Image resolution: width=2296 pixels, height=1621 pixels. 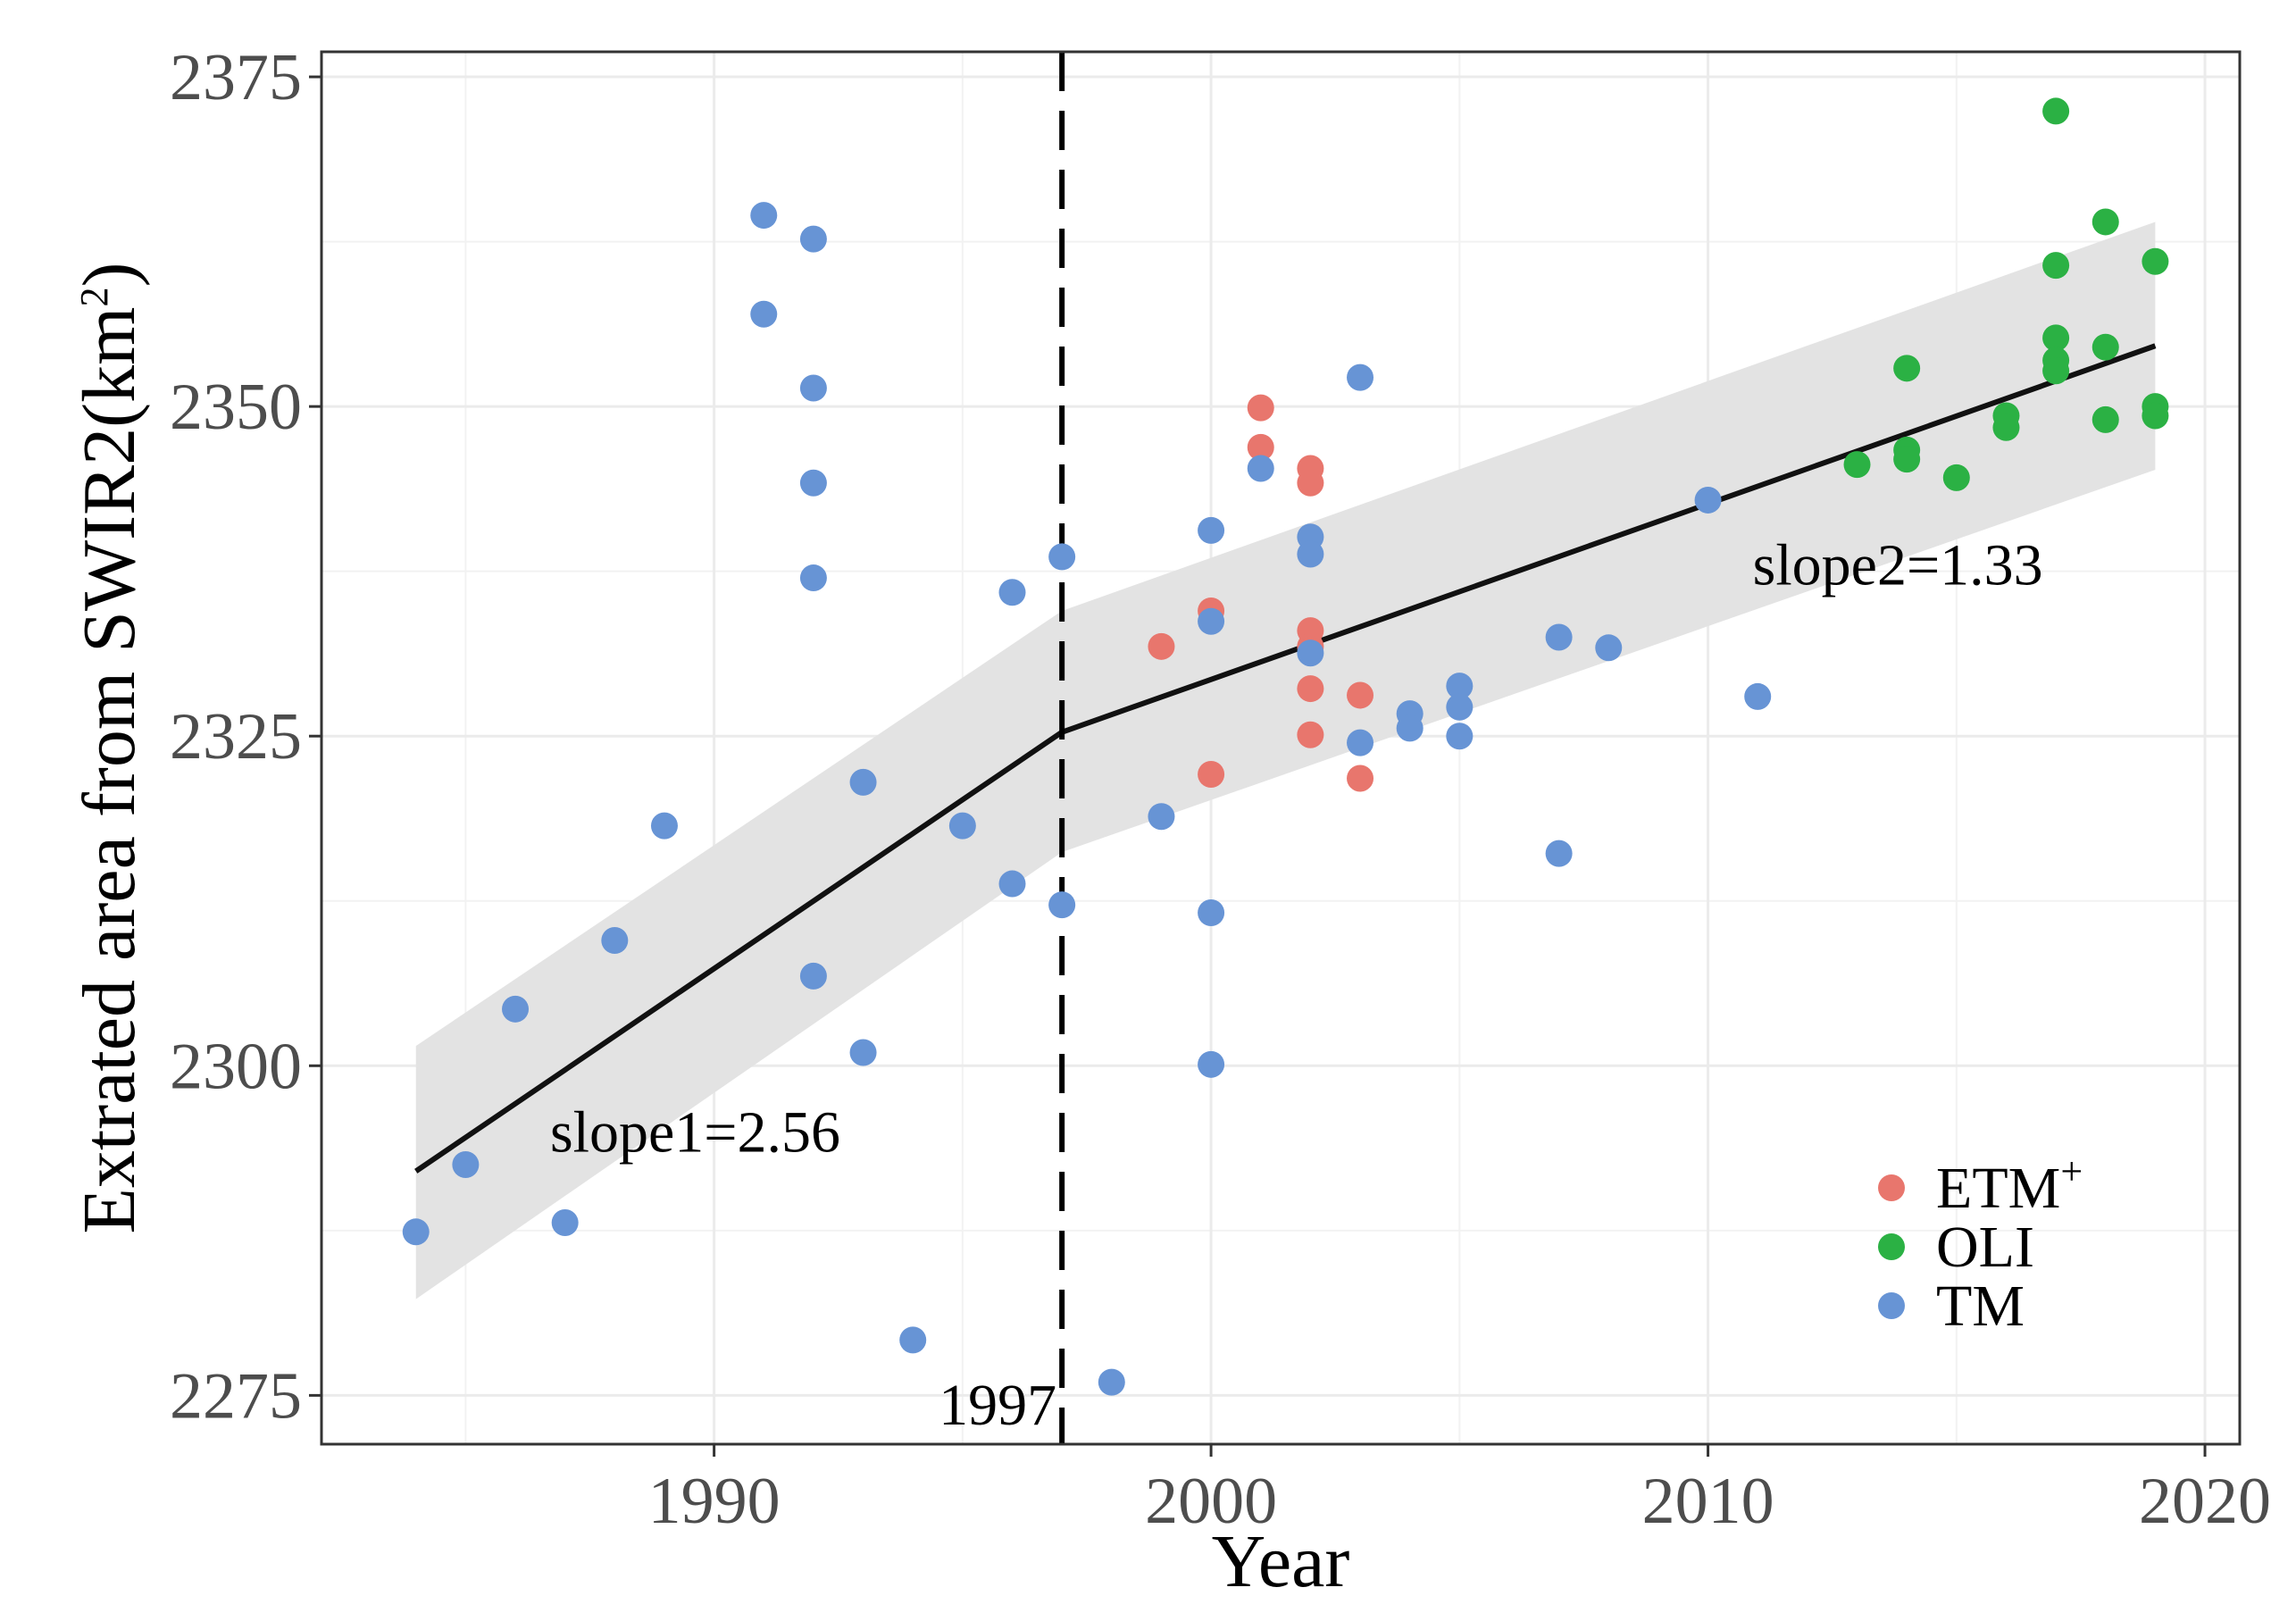 What do you see at coordinates (1891, 1305) in the screenshot?
I see `legend-marker-tm` at bounding box center [1891, 1305].